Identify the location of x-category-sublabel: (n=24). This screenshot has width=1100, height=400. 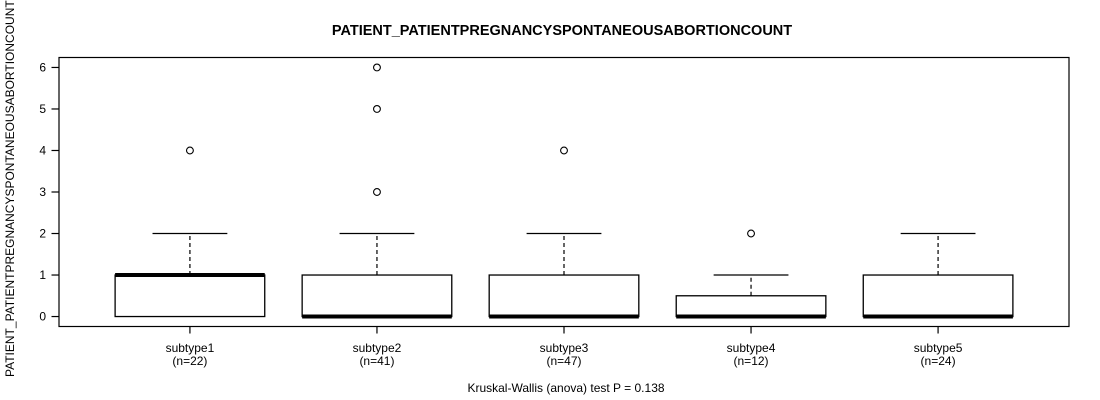
(938, 361).